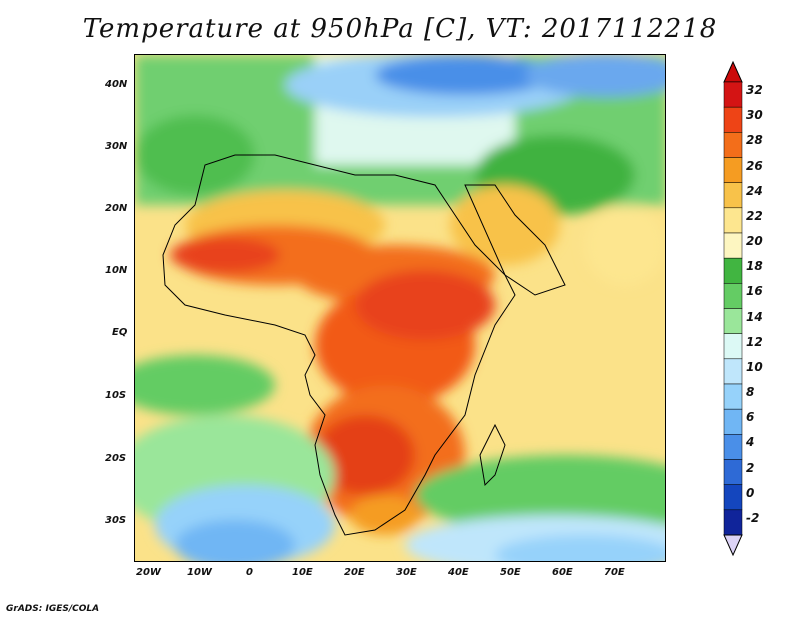 This screenshot has width=800, height=618. I want to click on colorbar-bottom-arrow, so click(733, 545).